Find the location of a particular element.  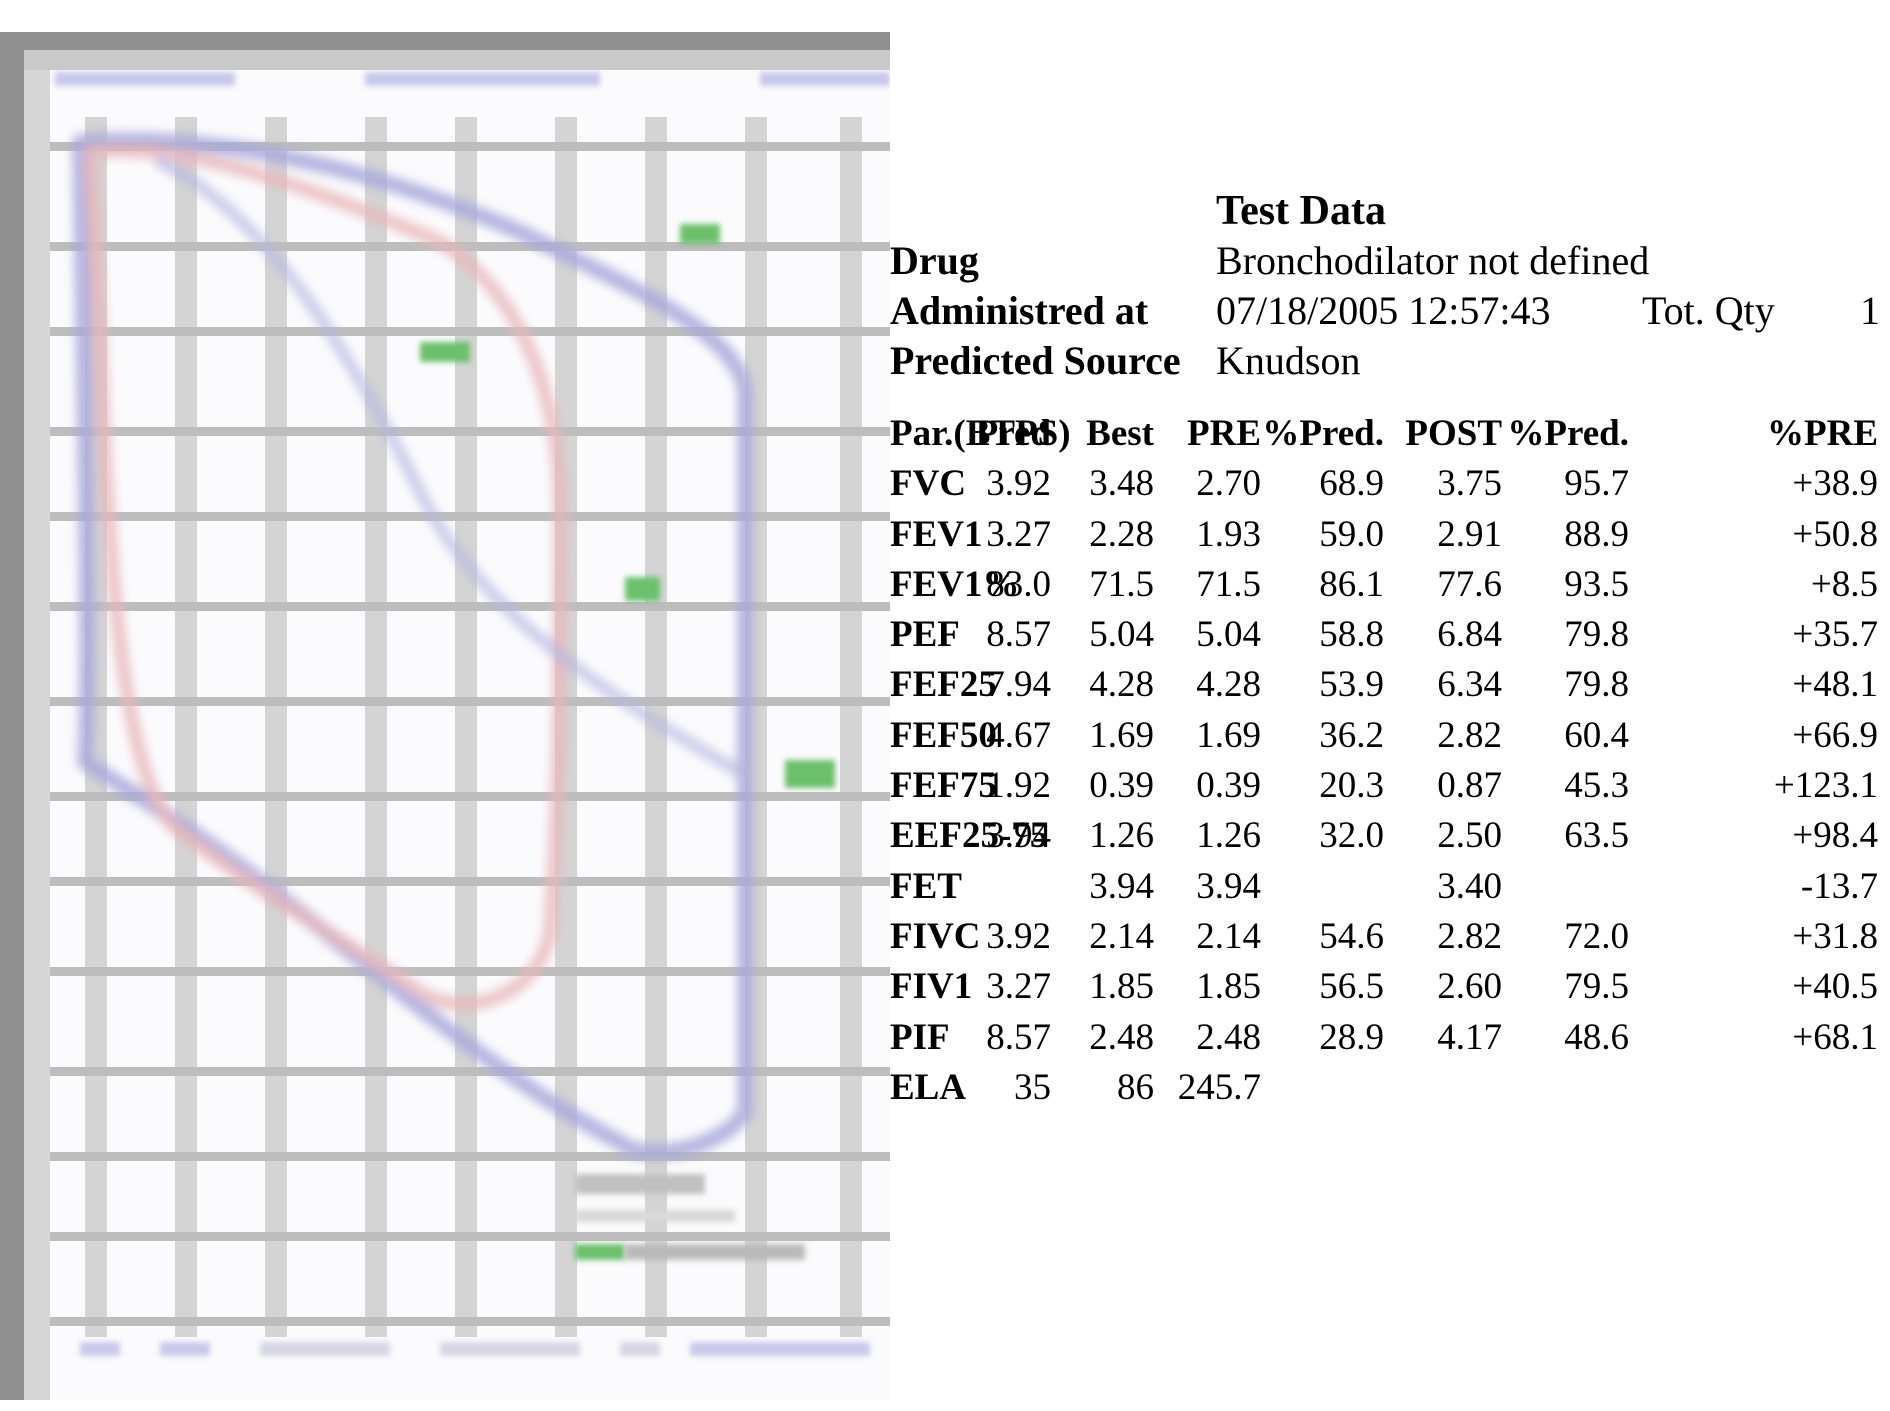

header-parameter: Par.(BTPS) is located at coordinates (980, 433).